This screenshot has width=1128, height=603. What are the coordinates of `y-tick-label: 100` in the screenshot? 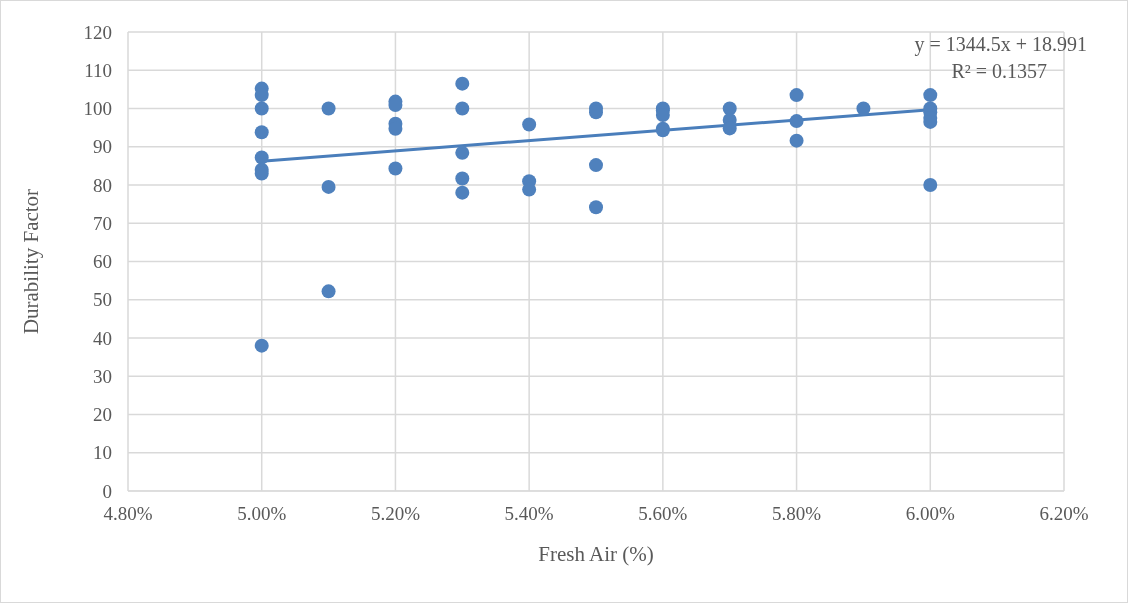 It's located at (97, 109).